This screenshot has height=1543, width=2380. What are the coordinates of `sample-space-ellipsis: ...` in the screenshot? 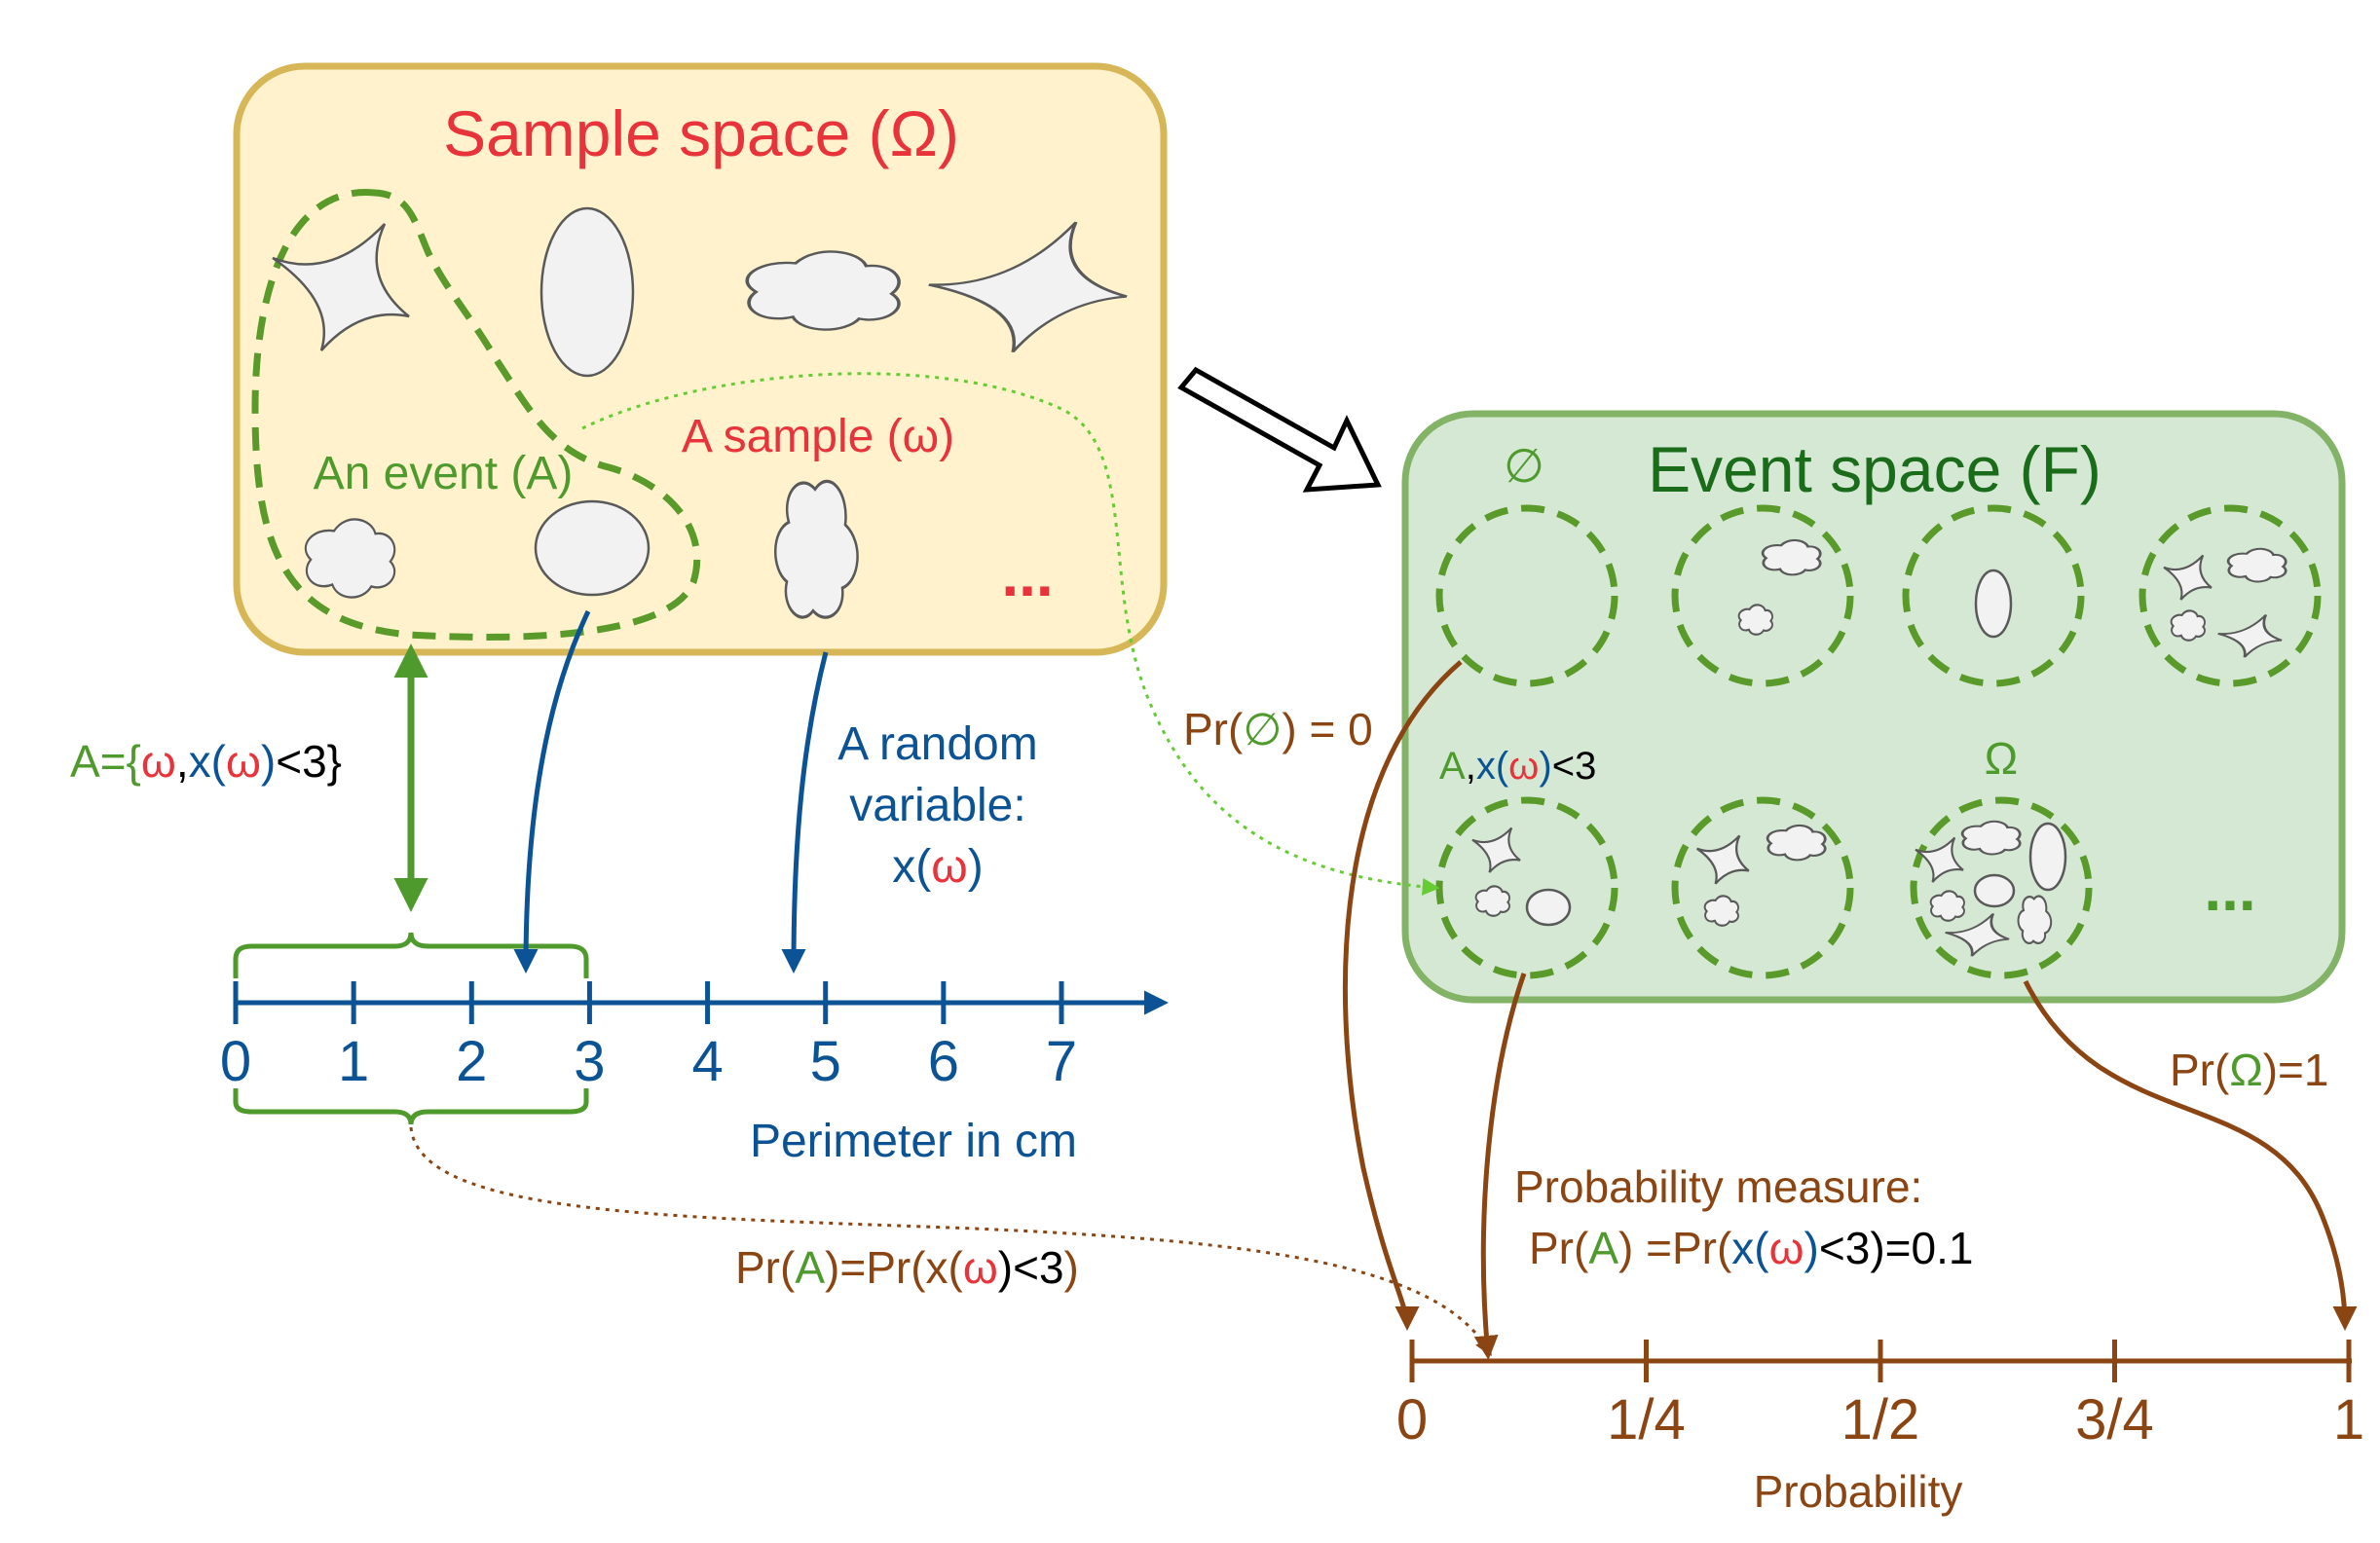 It's located at (1027, 574).